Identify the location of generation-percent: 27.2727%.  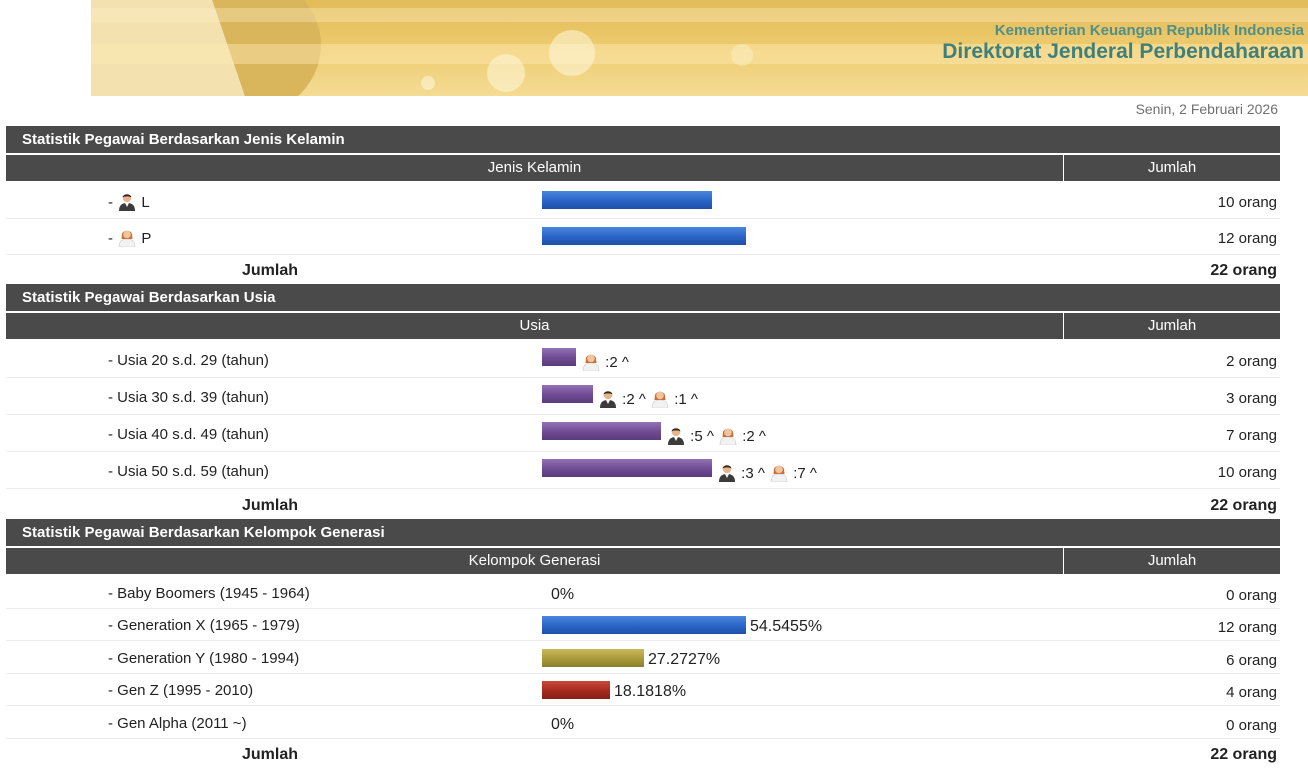
(684, 659).